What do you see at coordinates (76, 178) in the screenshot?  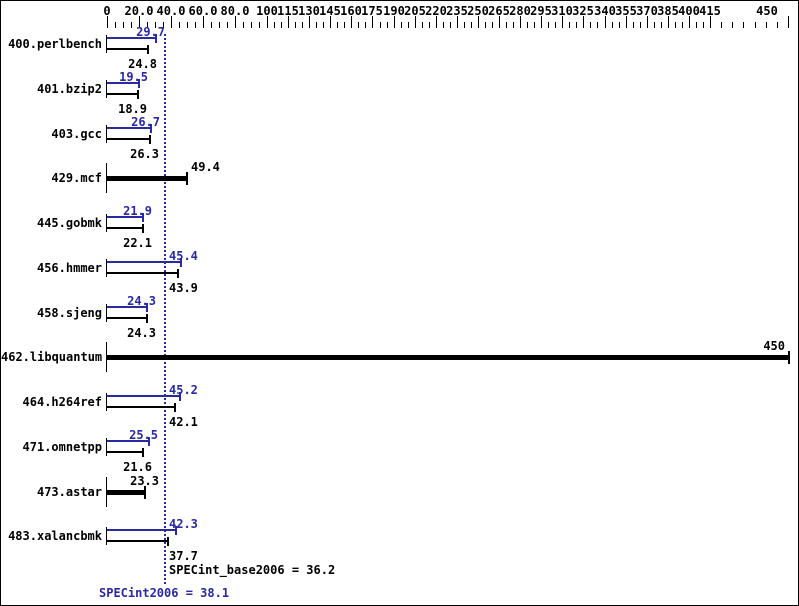 I see `benchmark-label: 429.mcf` at bounding box center [76, 178].